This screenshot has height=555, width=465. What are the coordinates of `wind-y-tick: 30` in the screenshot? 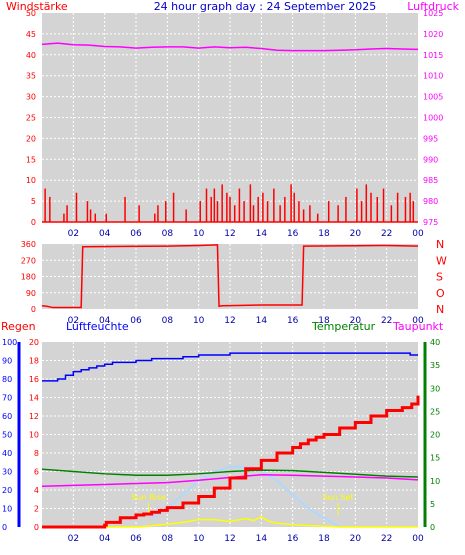 It's located at (31, 97).